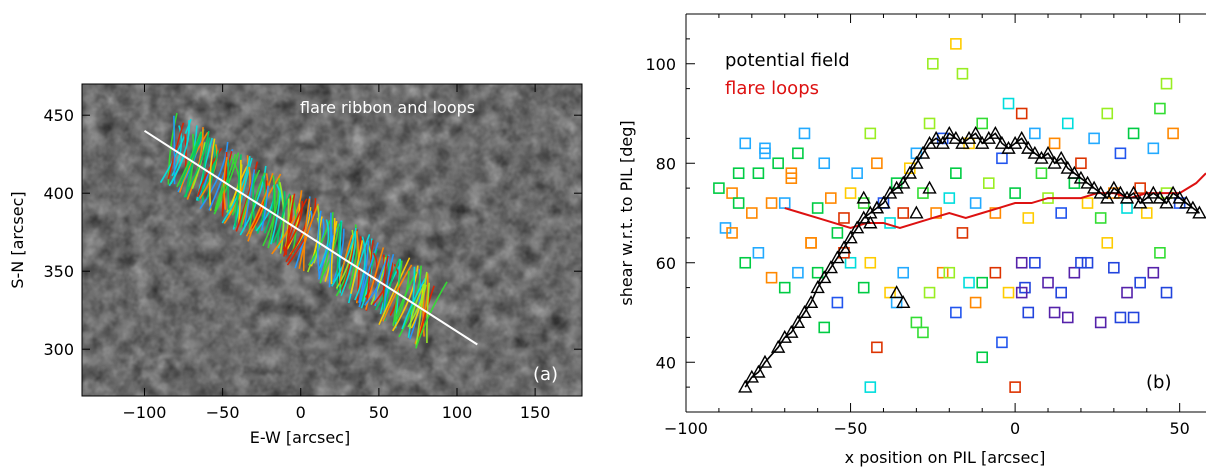 Image resolution: width=1206 pixels, height=468 pixels. Describe the element at coordinates (300, 437) in the screenshot. I see `panel-a-xlabel: E-W [arcsec]` at that location.